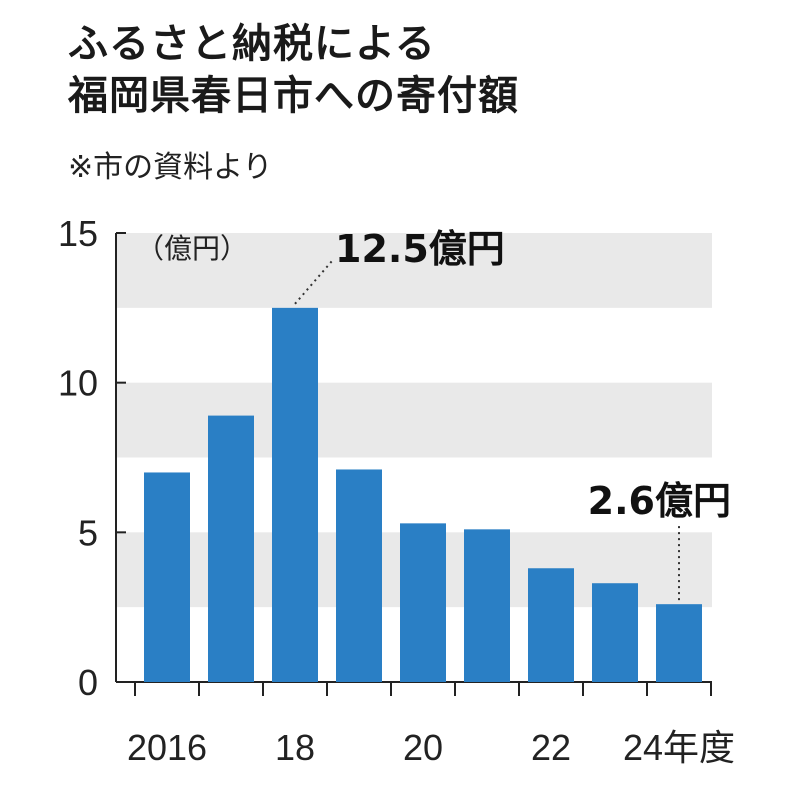 This screenshot has height=800, width=800. Describe the element at coordinates (78, 383) in the screenshot. I see `y-tick-label-10: 10` at that location.